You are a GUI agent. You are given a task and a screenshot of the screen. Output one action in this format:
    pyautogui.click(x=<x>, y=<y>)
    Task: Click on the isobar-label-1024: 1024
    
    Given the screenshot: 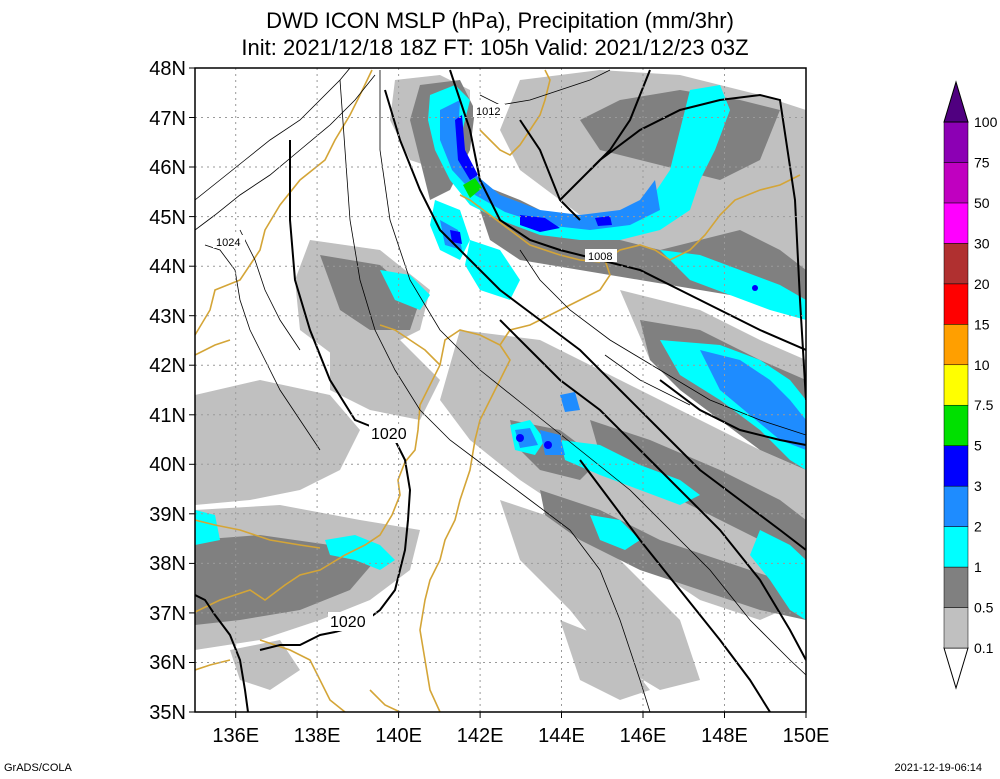 What is the action you would take?
    pyautogui.click(x=228, y=243)
    